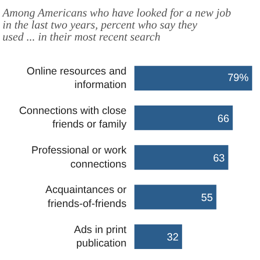  I want to click on y-tick-label: Acquaintances or friends-of-friends, so click(86, 197).